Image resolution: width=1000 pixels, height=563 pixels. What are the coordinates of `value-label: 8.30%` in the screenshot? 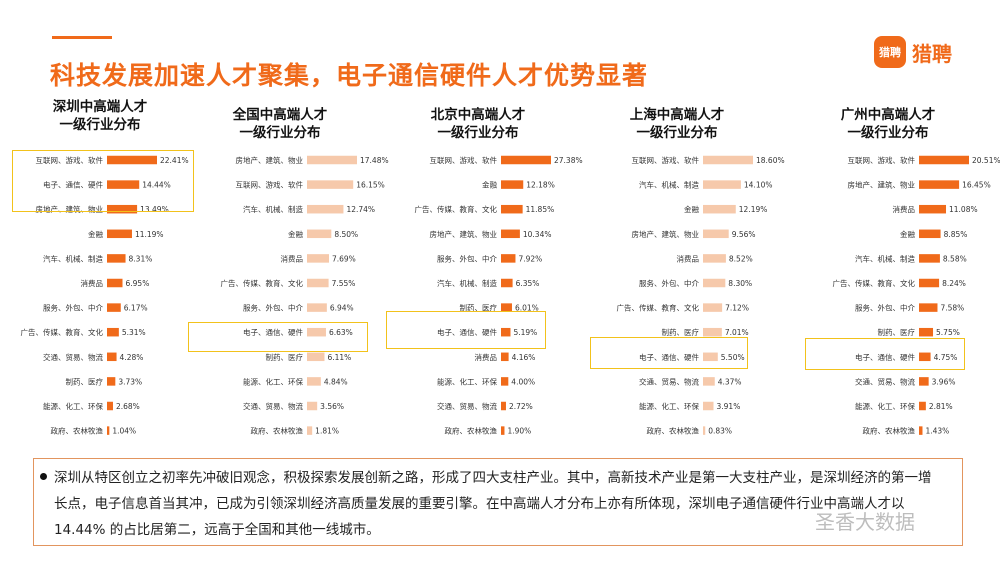 It's located at (740, 283).